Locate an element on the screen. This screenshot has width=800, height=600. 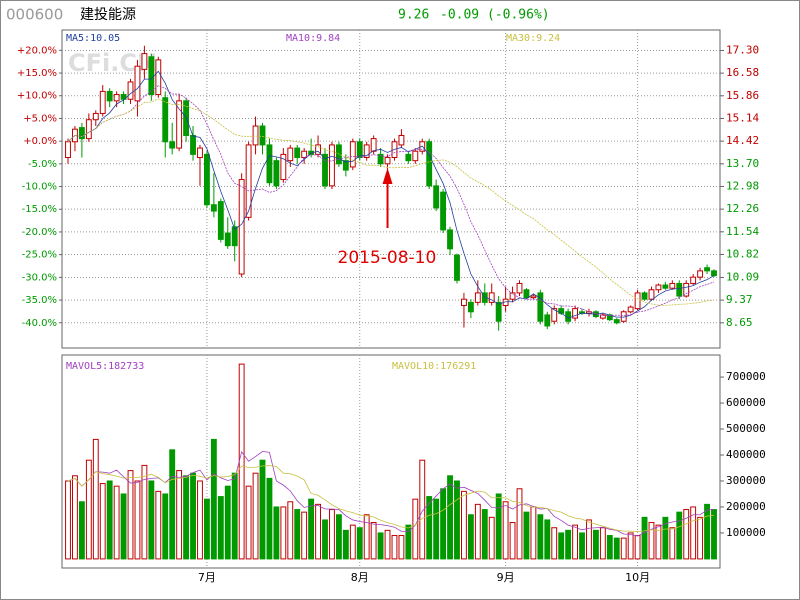
y2-tick-label: -35.0% is located at coordinates (39, 300).